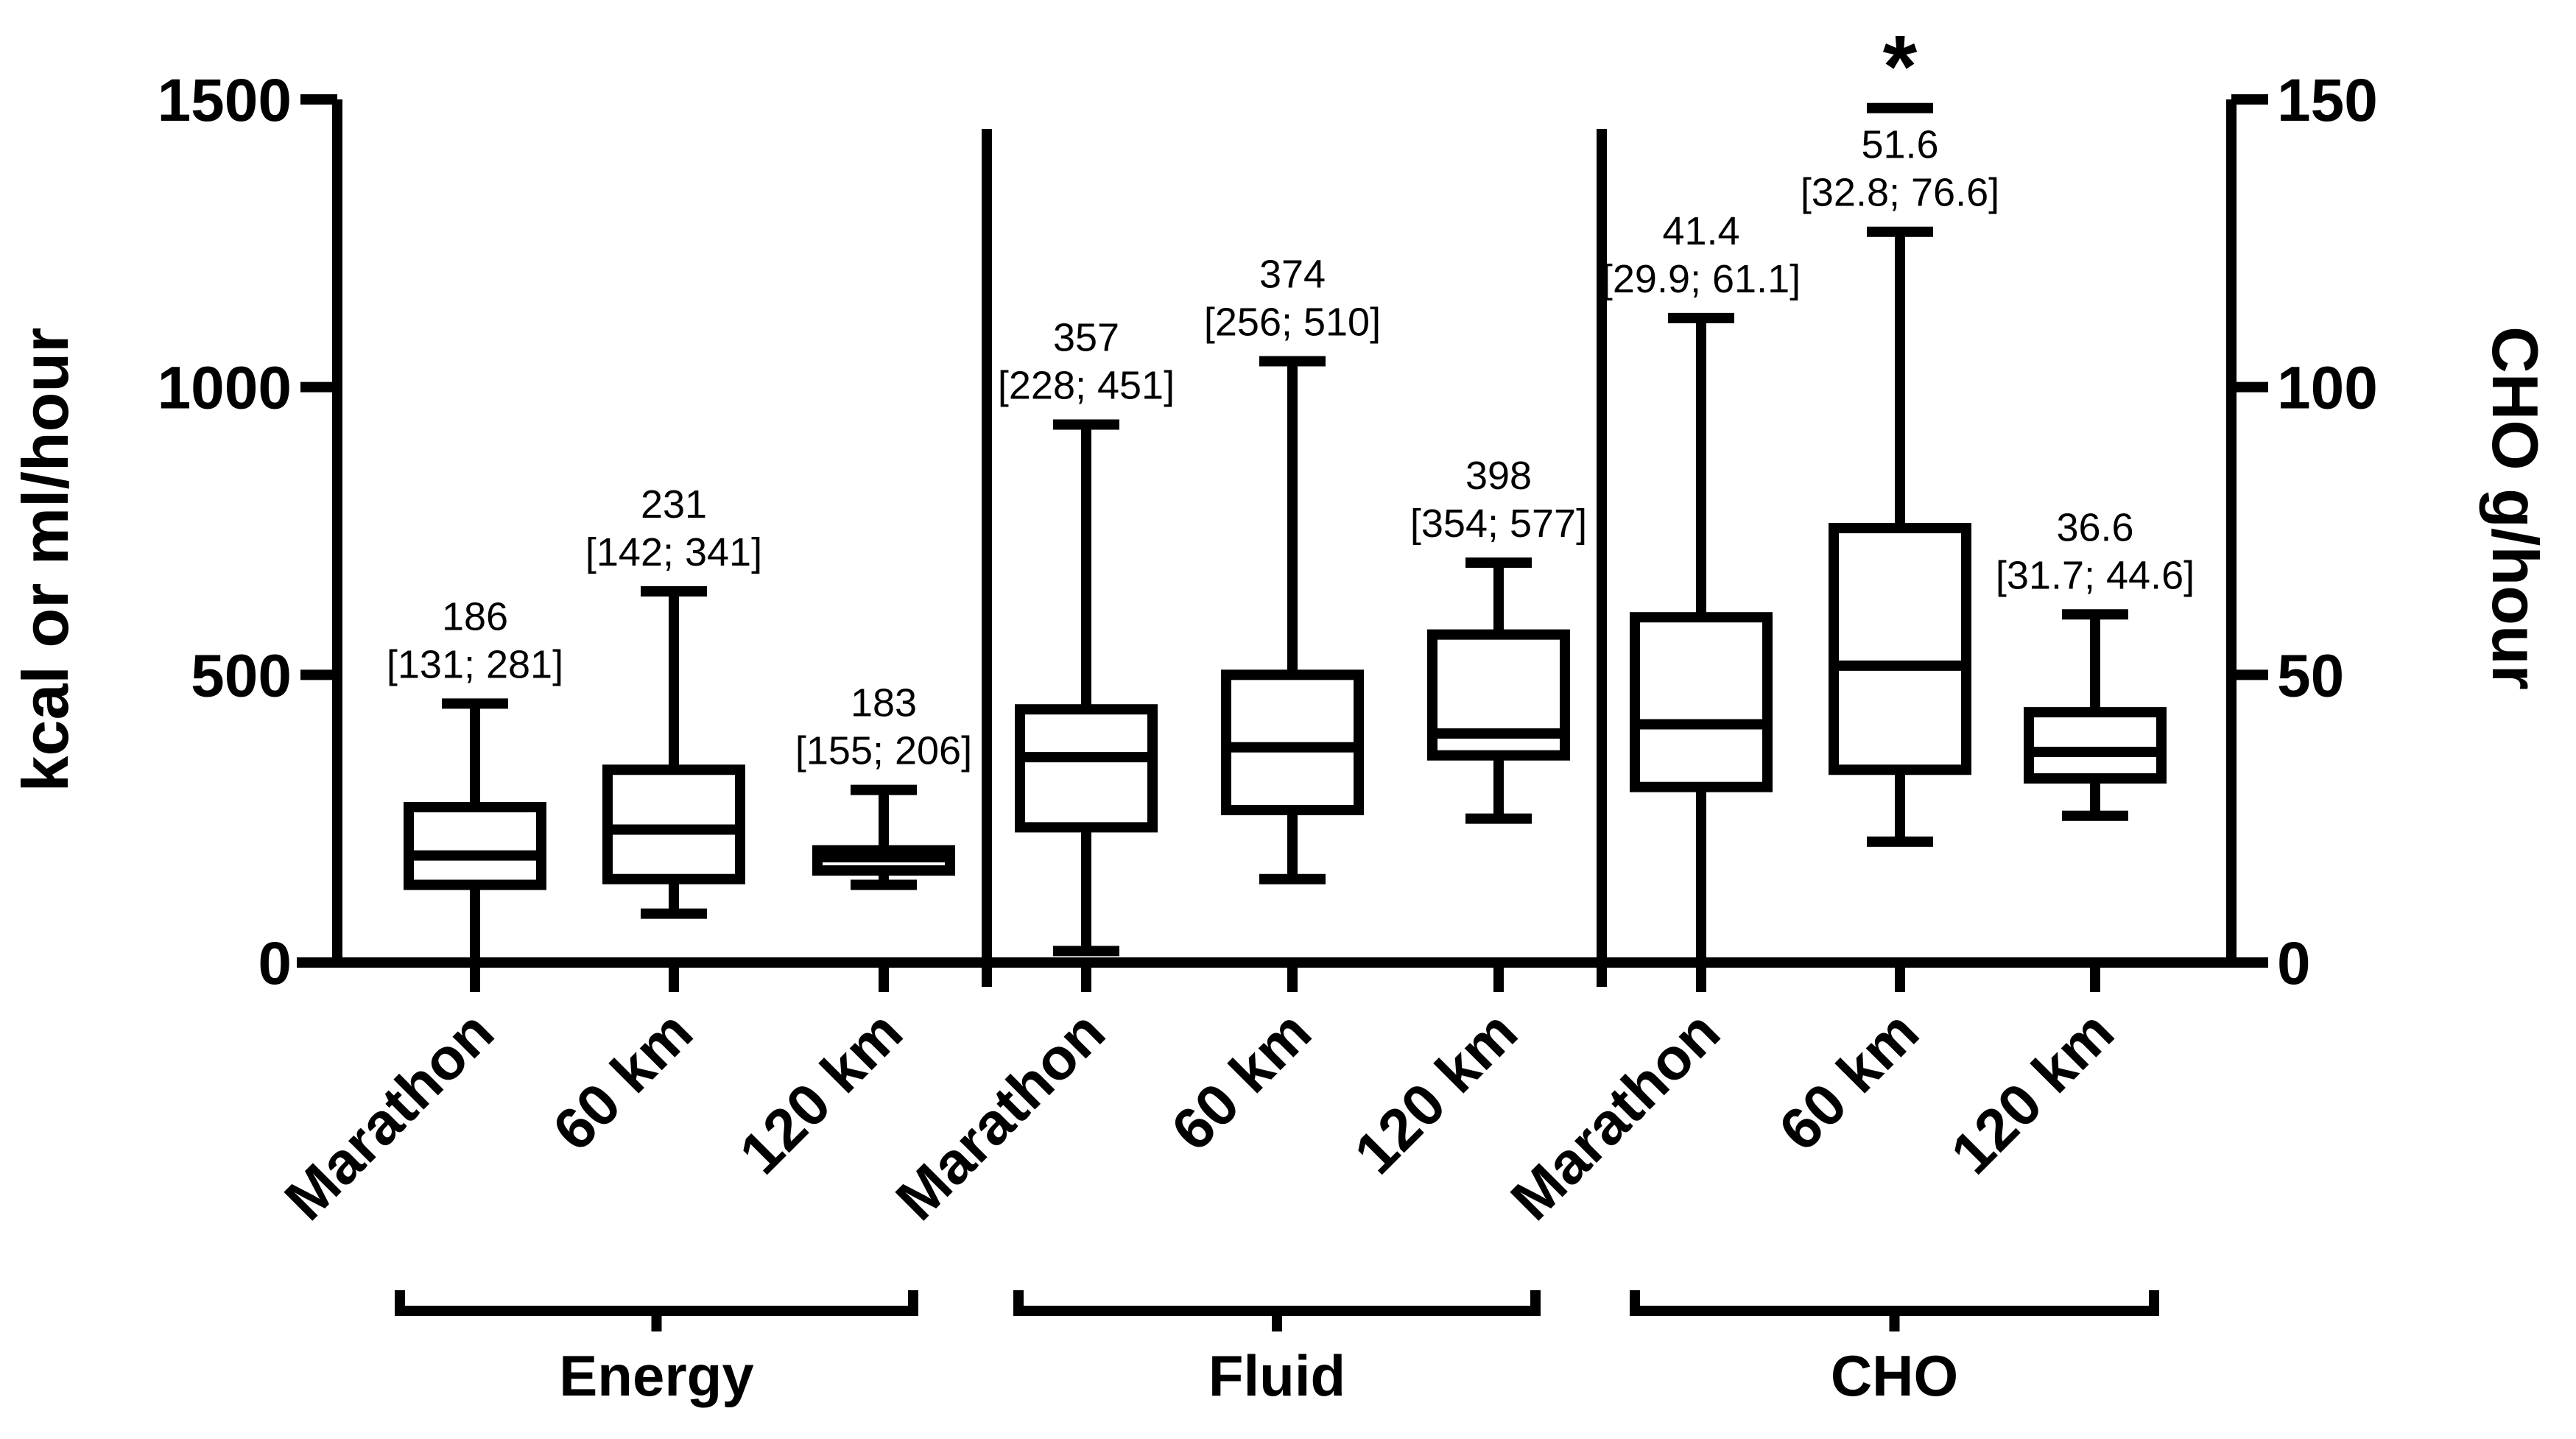 This screenshot has height=1439, width=2576. What do you see at coordinates (1276, 1375) in the screenshot?
I see `group-label-fluid: Fluid` at bounding box center [1276, 1375].